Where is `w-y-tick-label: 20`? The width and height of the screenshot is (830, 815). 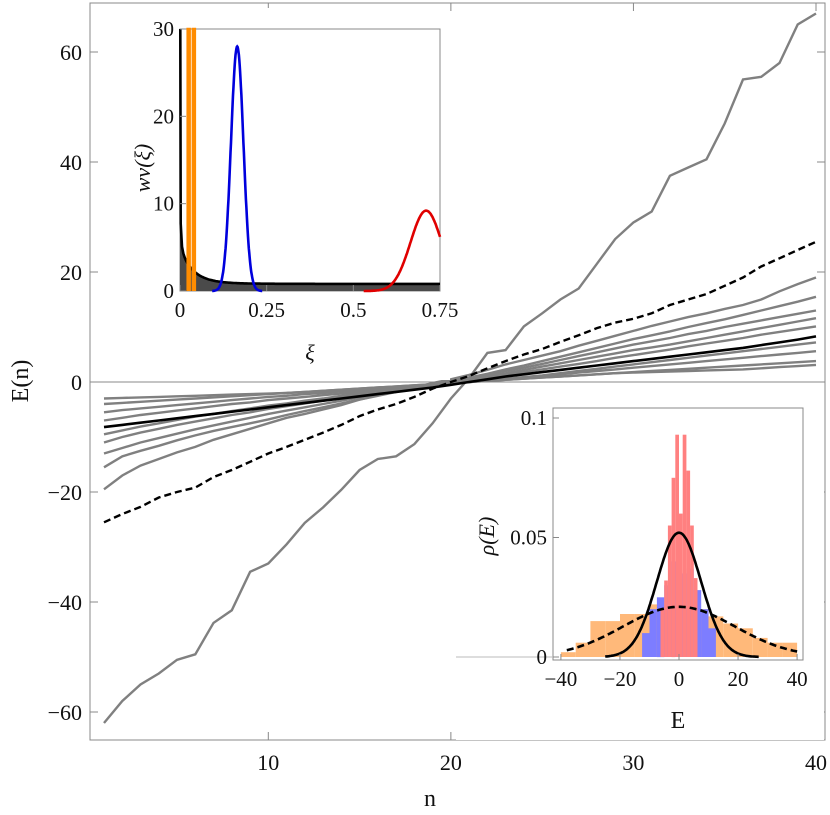
w-y-tick-label: 20 is located at coordinates (163, 116).